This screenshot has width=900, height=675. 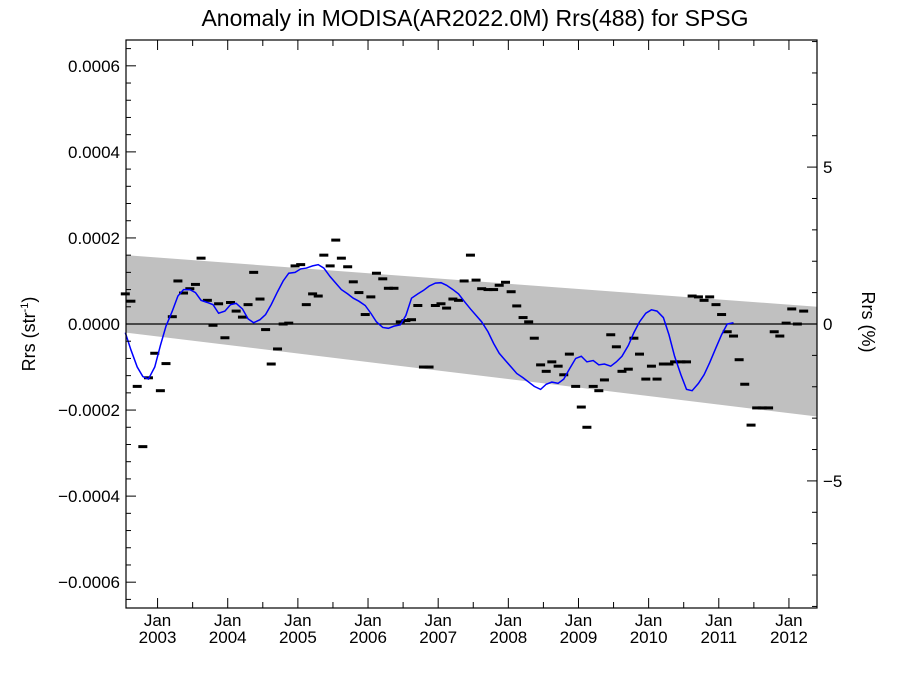 I want to click on right-axis-label: Rrs (%), so click(x=868, y=322).